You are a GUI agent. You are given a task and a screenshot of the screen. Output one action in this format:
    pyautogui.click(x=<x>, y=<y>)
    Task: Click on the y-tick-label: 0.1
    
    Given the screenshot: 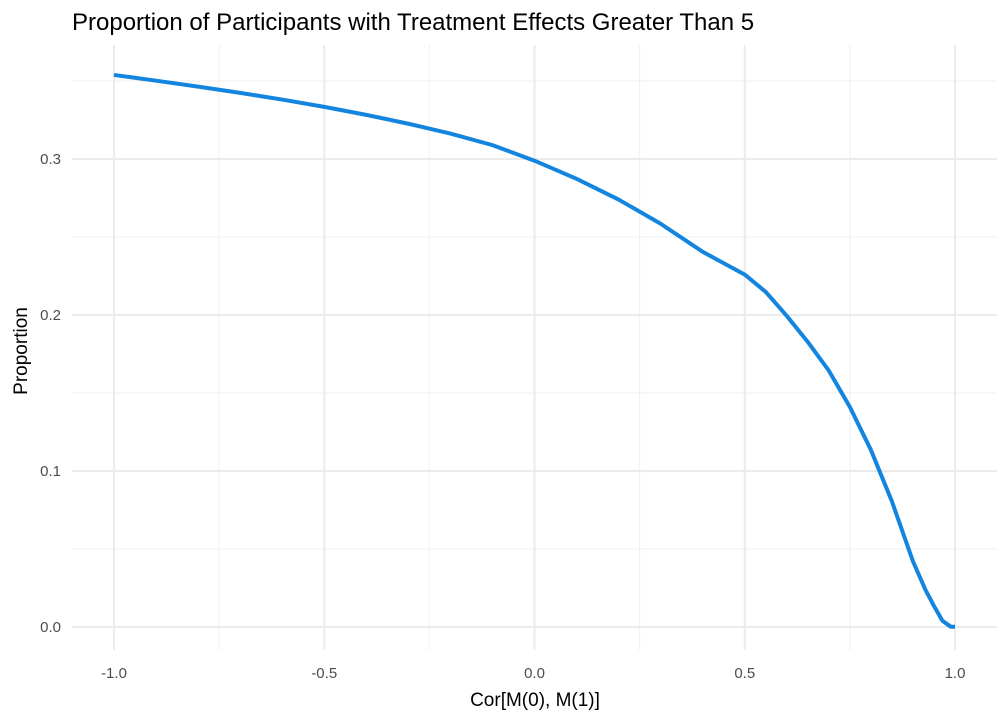 What is the action you would take?
    pyautogui.click(x=50, y=471)
    